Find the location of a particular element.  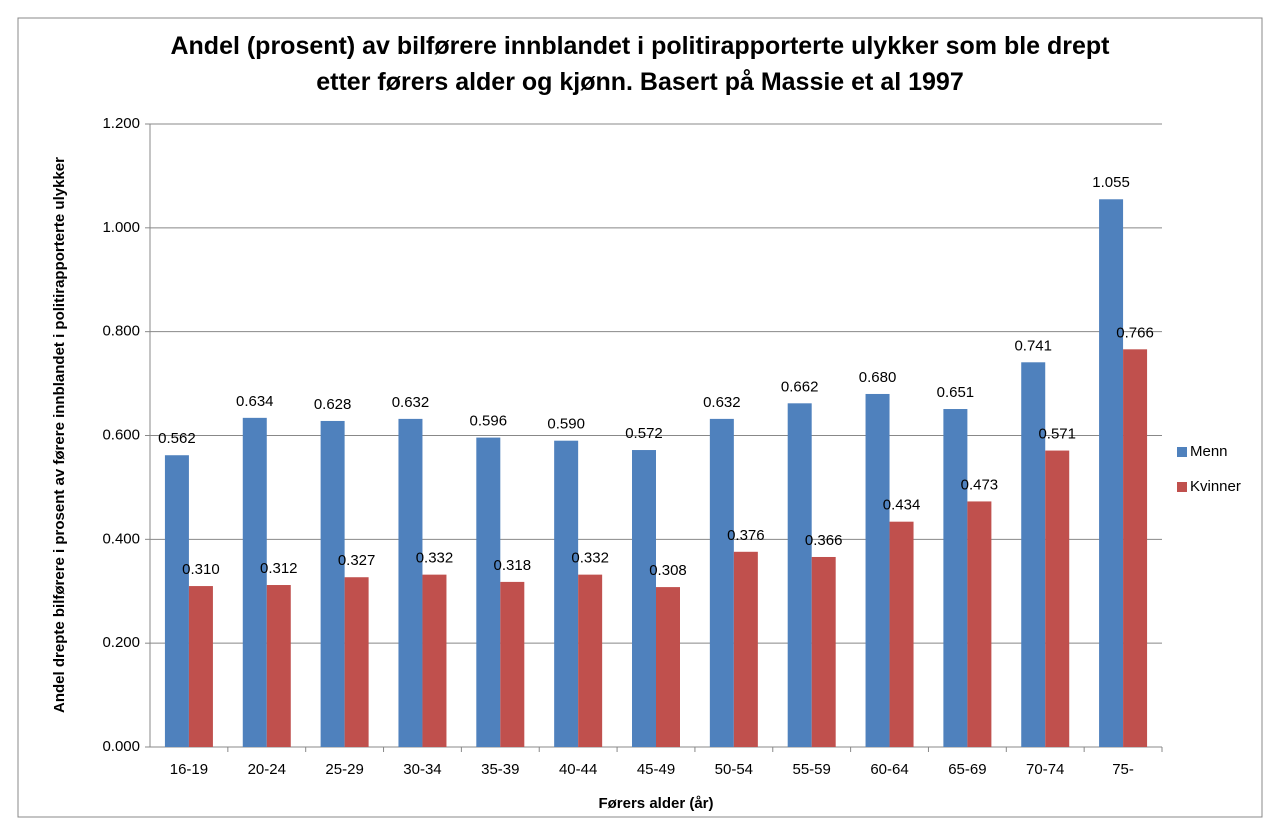

value-label: 0.596 is located at coordinates (489, 421).